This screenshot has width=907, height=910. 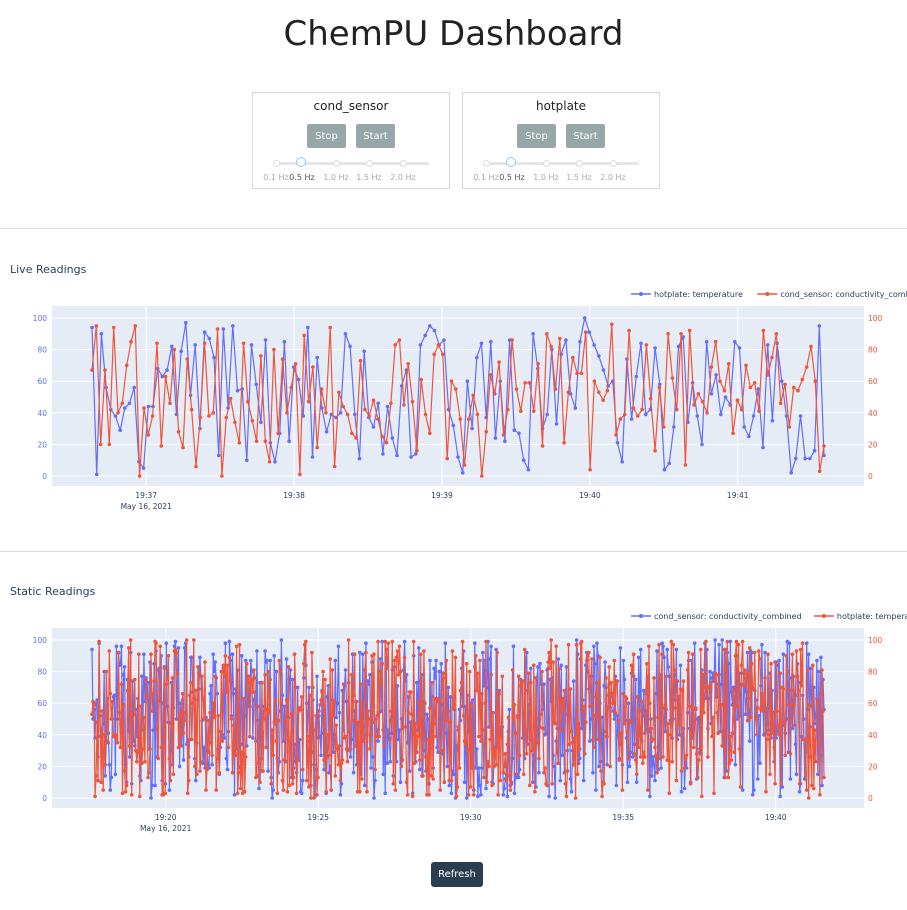 What do you see at coordinates (166, 817) in the screenshot?
I see `x-tick-label: 19:20` at bounding box center [166, 817].